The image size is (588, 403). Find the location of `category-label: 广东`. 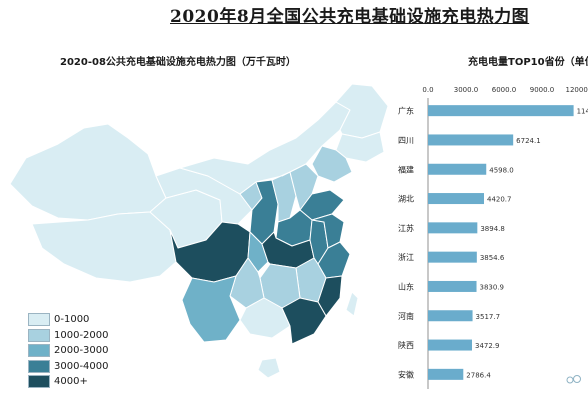

category-label: 广东 is located at coordinates (406, 111).